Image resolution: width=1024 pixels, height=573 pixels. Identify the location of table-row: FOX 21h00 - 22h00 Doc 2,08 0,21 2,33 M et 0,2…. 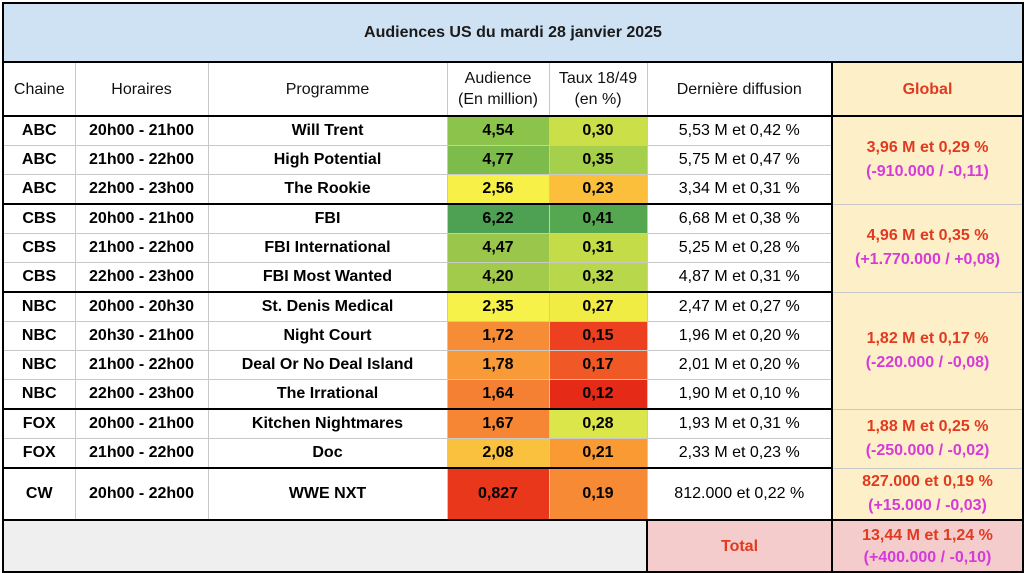
(513, 453).